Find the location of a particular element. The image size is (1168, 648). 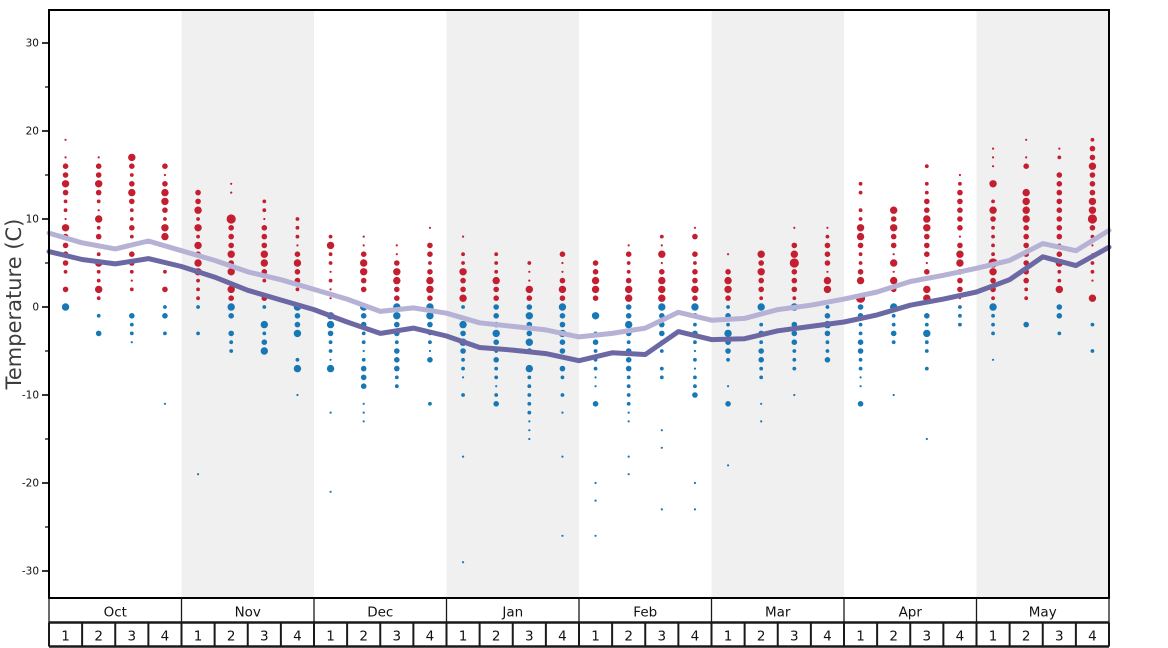

y-tick-label: 20 is located at coordinates (32, 132).